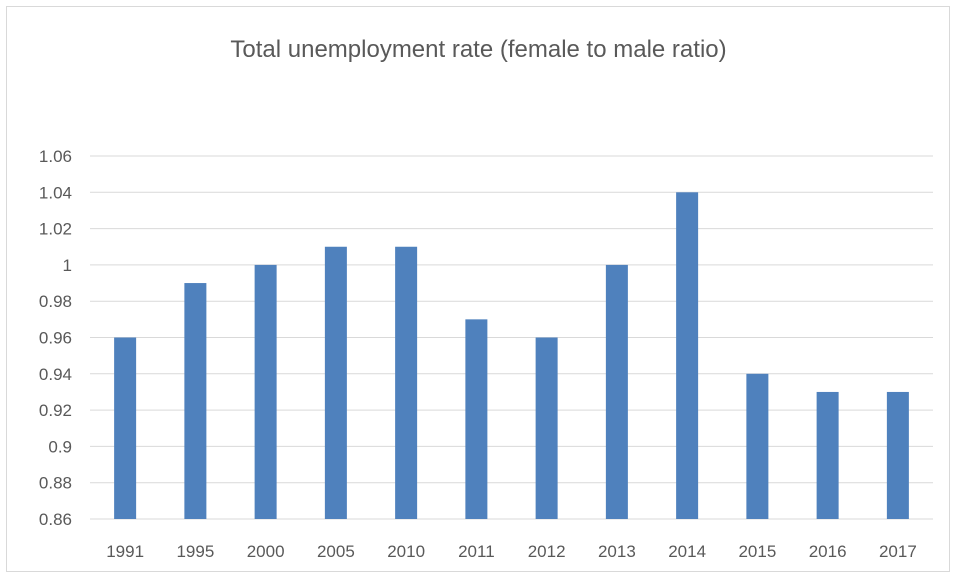 This screenshot has width=957, height=579. What do you see at coordinates (406, 551) in the screenshot?
I see `x-tick-label: 2010` at bounding box center [406, 551].